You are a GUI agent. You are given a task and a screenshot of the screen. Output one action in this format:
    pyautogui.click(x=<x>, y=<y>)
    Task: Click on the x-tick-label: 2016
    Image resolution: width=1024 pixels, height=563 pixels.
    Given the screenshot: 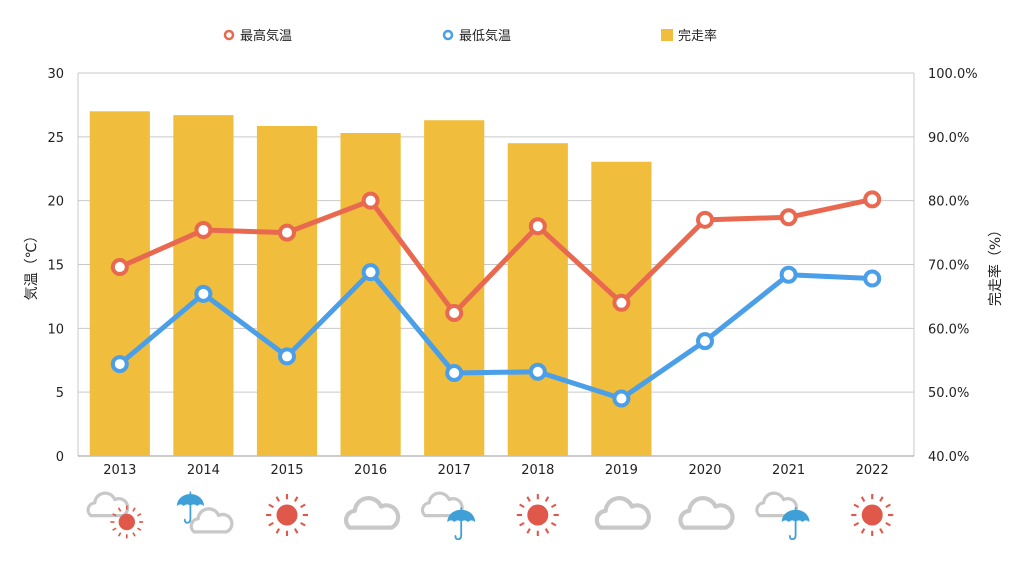 What is the action you would take?
    pyautogui.click(x=370, y=470)
    